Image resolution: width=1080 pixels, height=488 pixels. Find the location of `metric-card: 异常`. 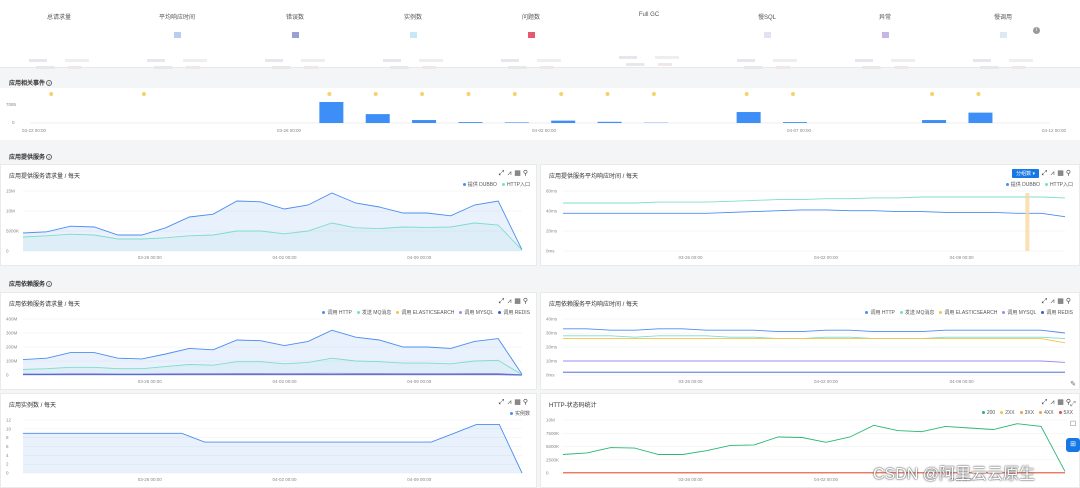

metric-card: 异常 is located at coordinates (885, 34).